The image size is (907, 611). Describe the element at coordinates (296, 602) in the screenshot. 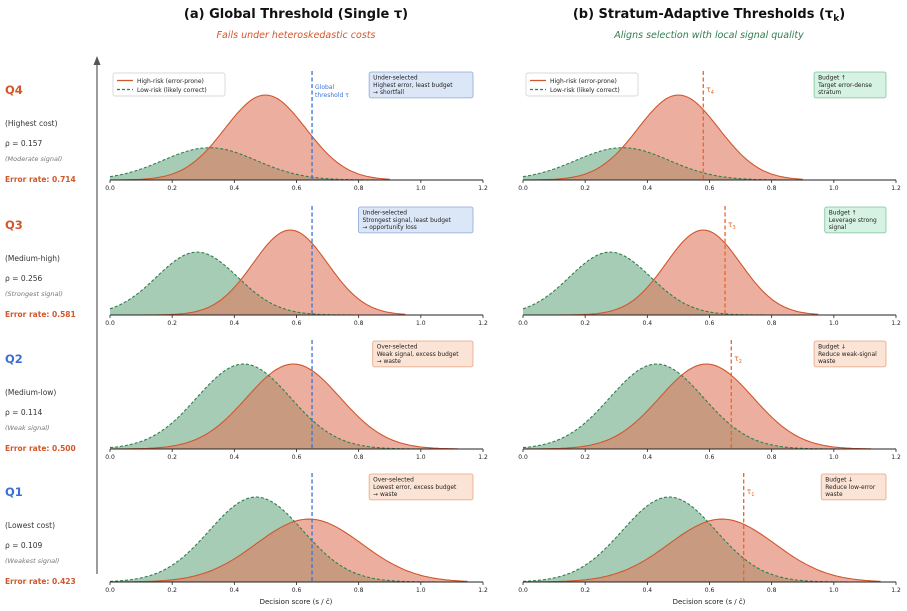

I see `x-axis-label-left: Decision score (s / č)` at that location.